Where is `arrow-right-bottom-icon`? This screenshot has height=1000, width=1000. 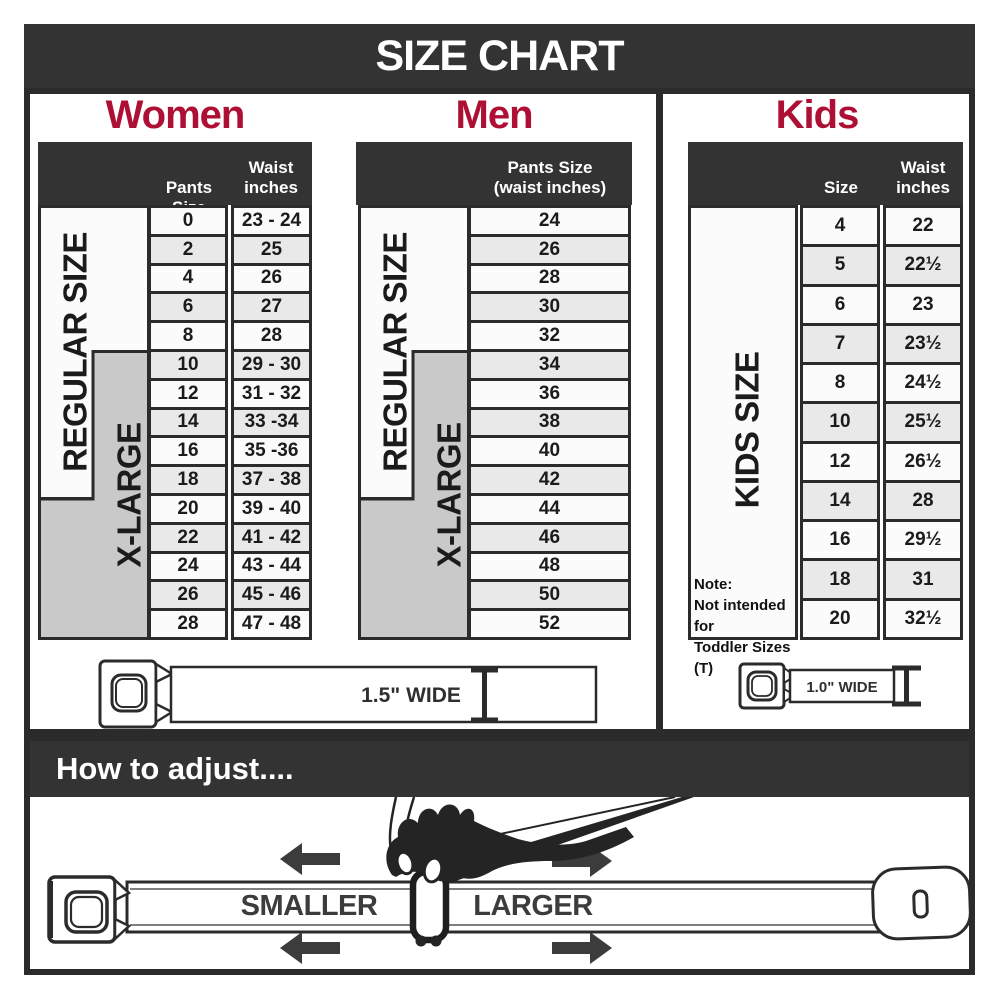 arrow-right-bottom-icon is located at coordinates (582, 948).